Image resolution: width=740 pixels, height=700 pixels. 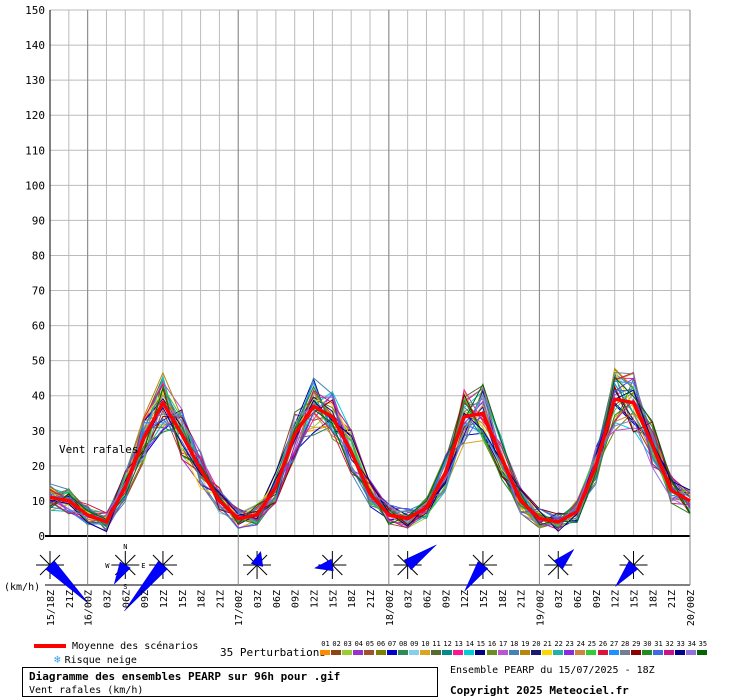 I want to click on unit-label: (km/h), so click(x=22, y=587).